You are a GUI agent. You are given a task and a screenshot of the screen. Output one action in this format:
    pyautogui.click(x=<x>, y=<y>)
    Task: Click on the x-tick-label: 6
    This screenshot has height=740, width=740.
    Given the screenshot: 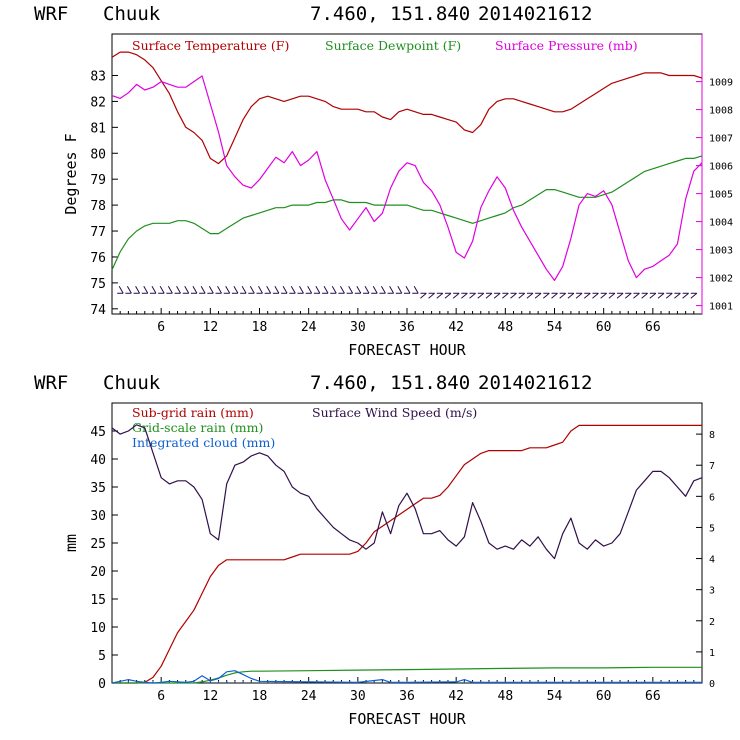 What is the action you would take?
    pyautogui.click(x=161, y=327)
    